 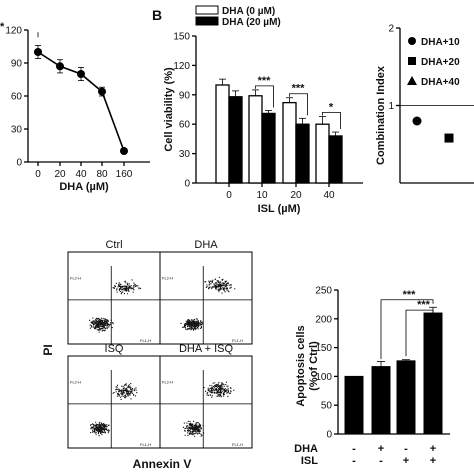 I want to click on y-tick-label: 30, so click(x=185, y=154).